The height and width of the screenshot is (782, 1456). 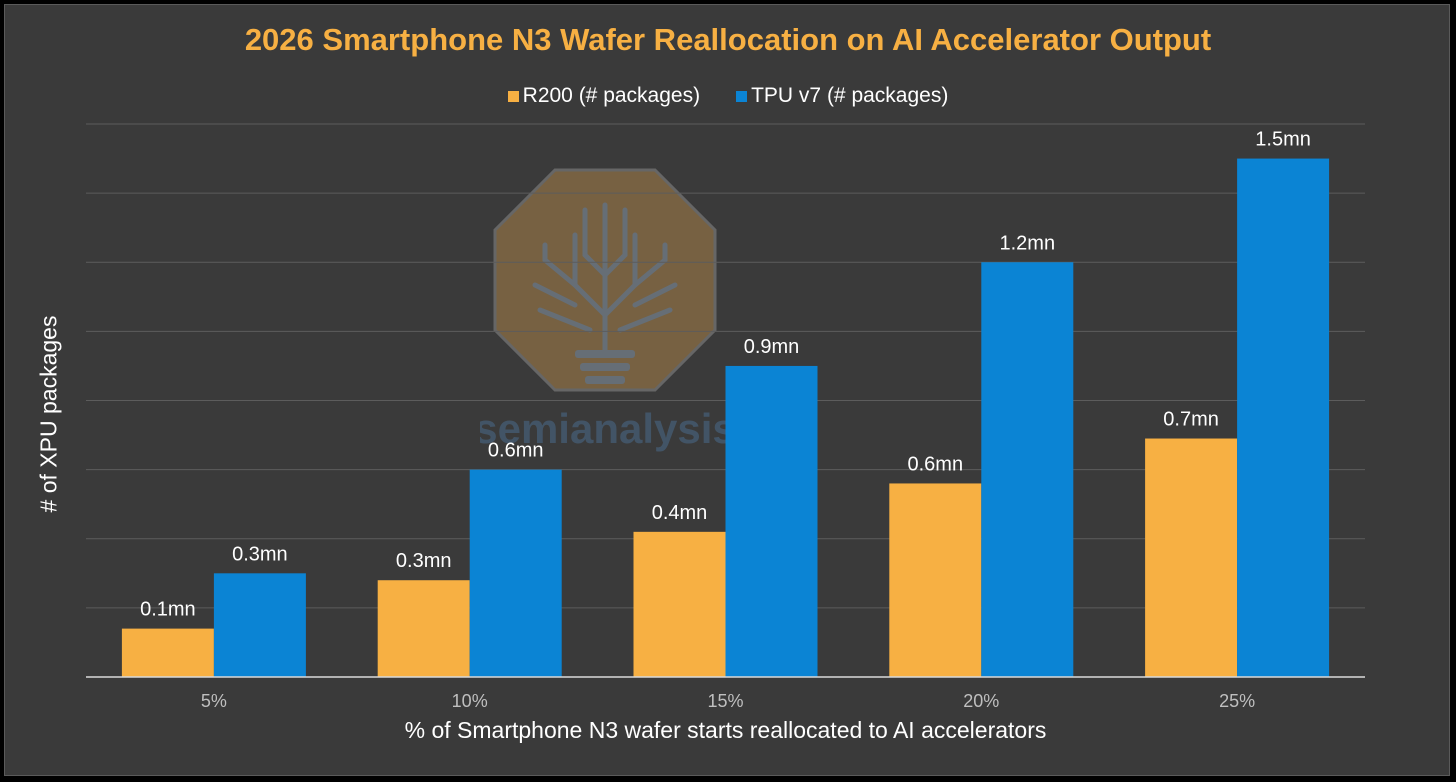 I want to click on legend-item-r200: R200 (# packages), so click(x=604, y=96).